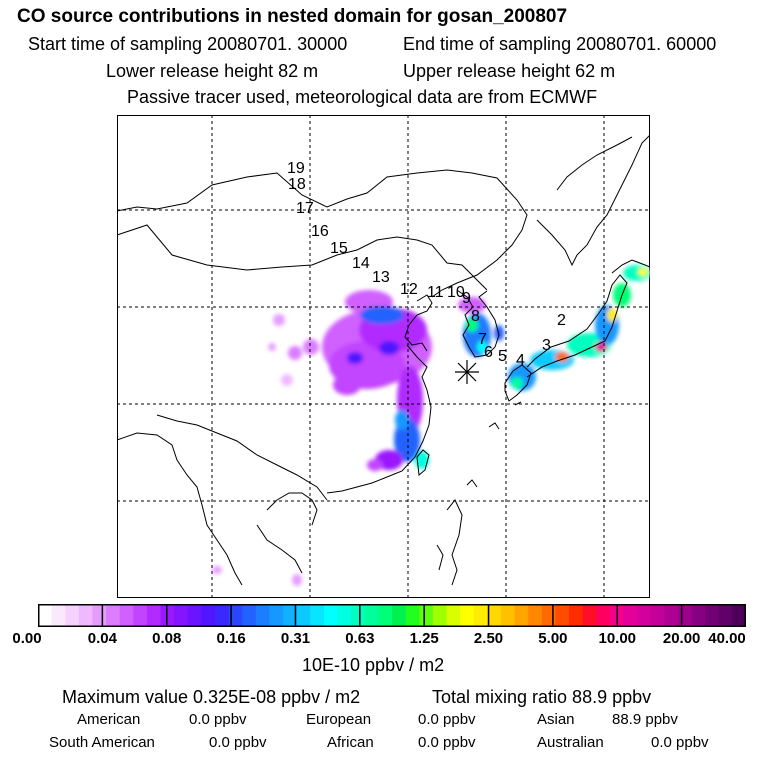 This screenshot has width=768, height=768. What do you see at coordinates (305, 208) in the screenshot?
I see `trajectory-label-17: 17` at bounding box center [305, 208].